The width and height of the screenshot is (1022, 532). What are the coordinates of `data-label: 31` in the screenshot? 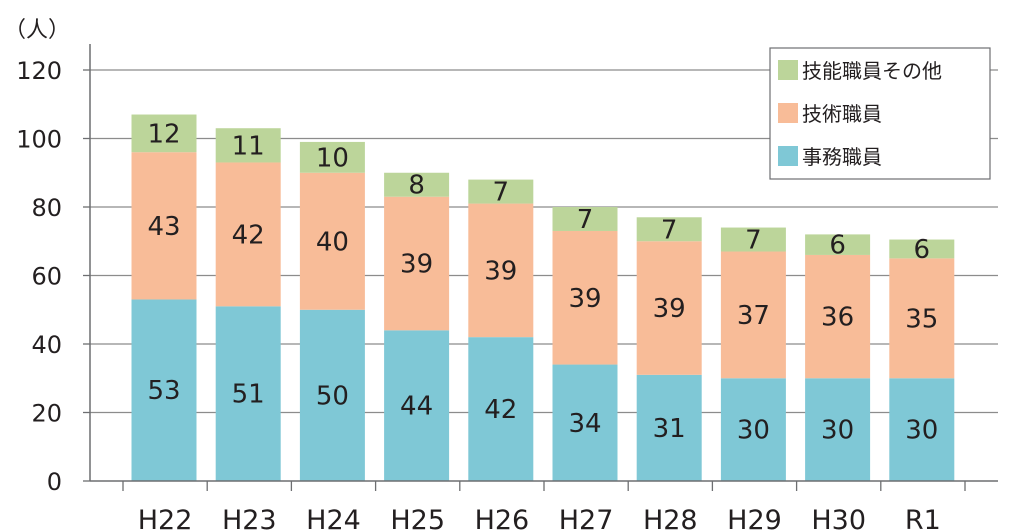 It's located at (669, 429).